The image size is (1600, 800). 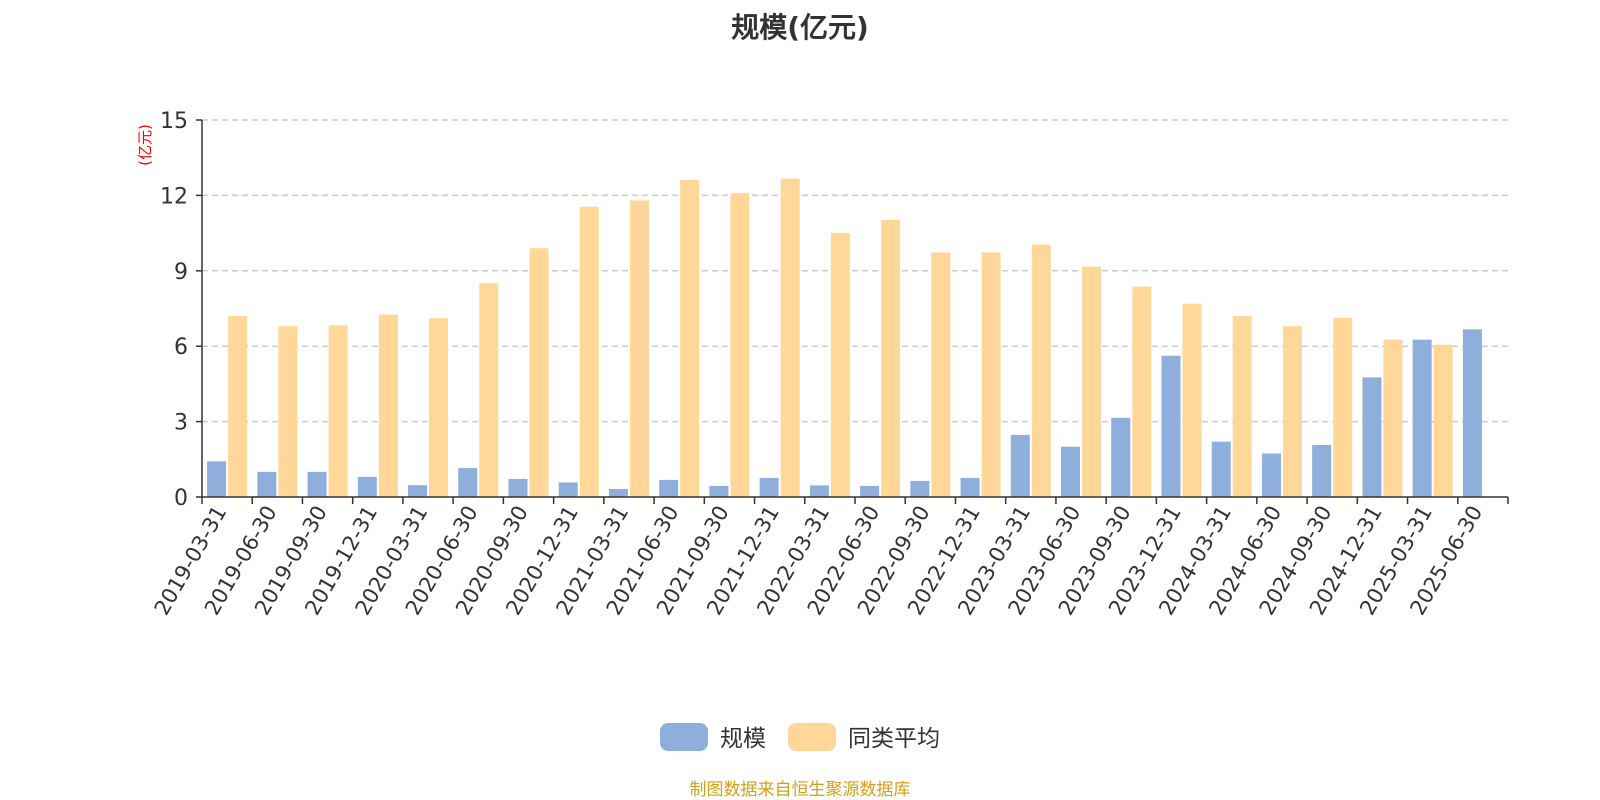 I want to click on y-tick-label: 3, so click(x=181, y=423).